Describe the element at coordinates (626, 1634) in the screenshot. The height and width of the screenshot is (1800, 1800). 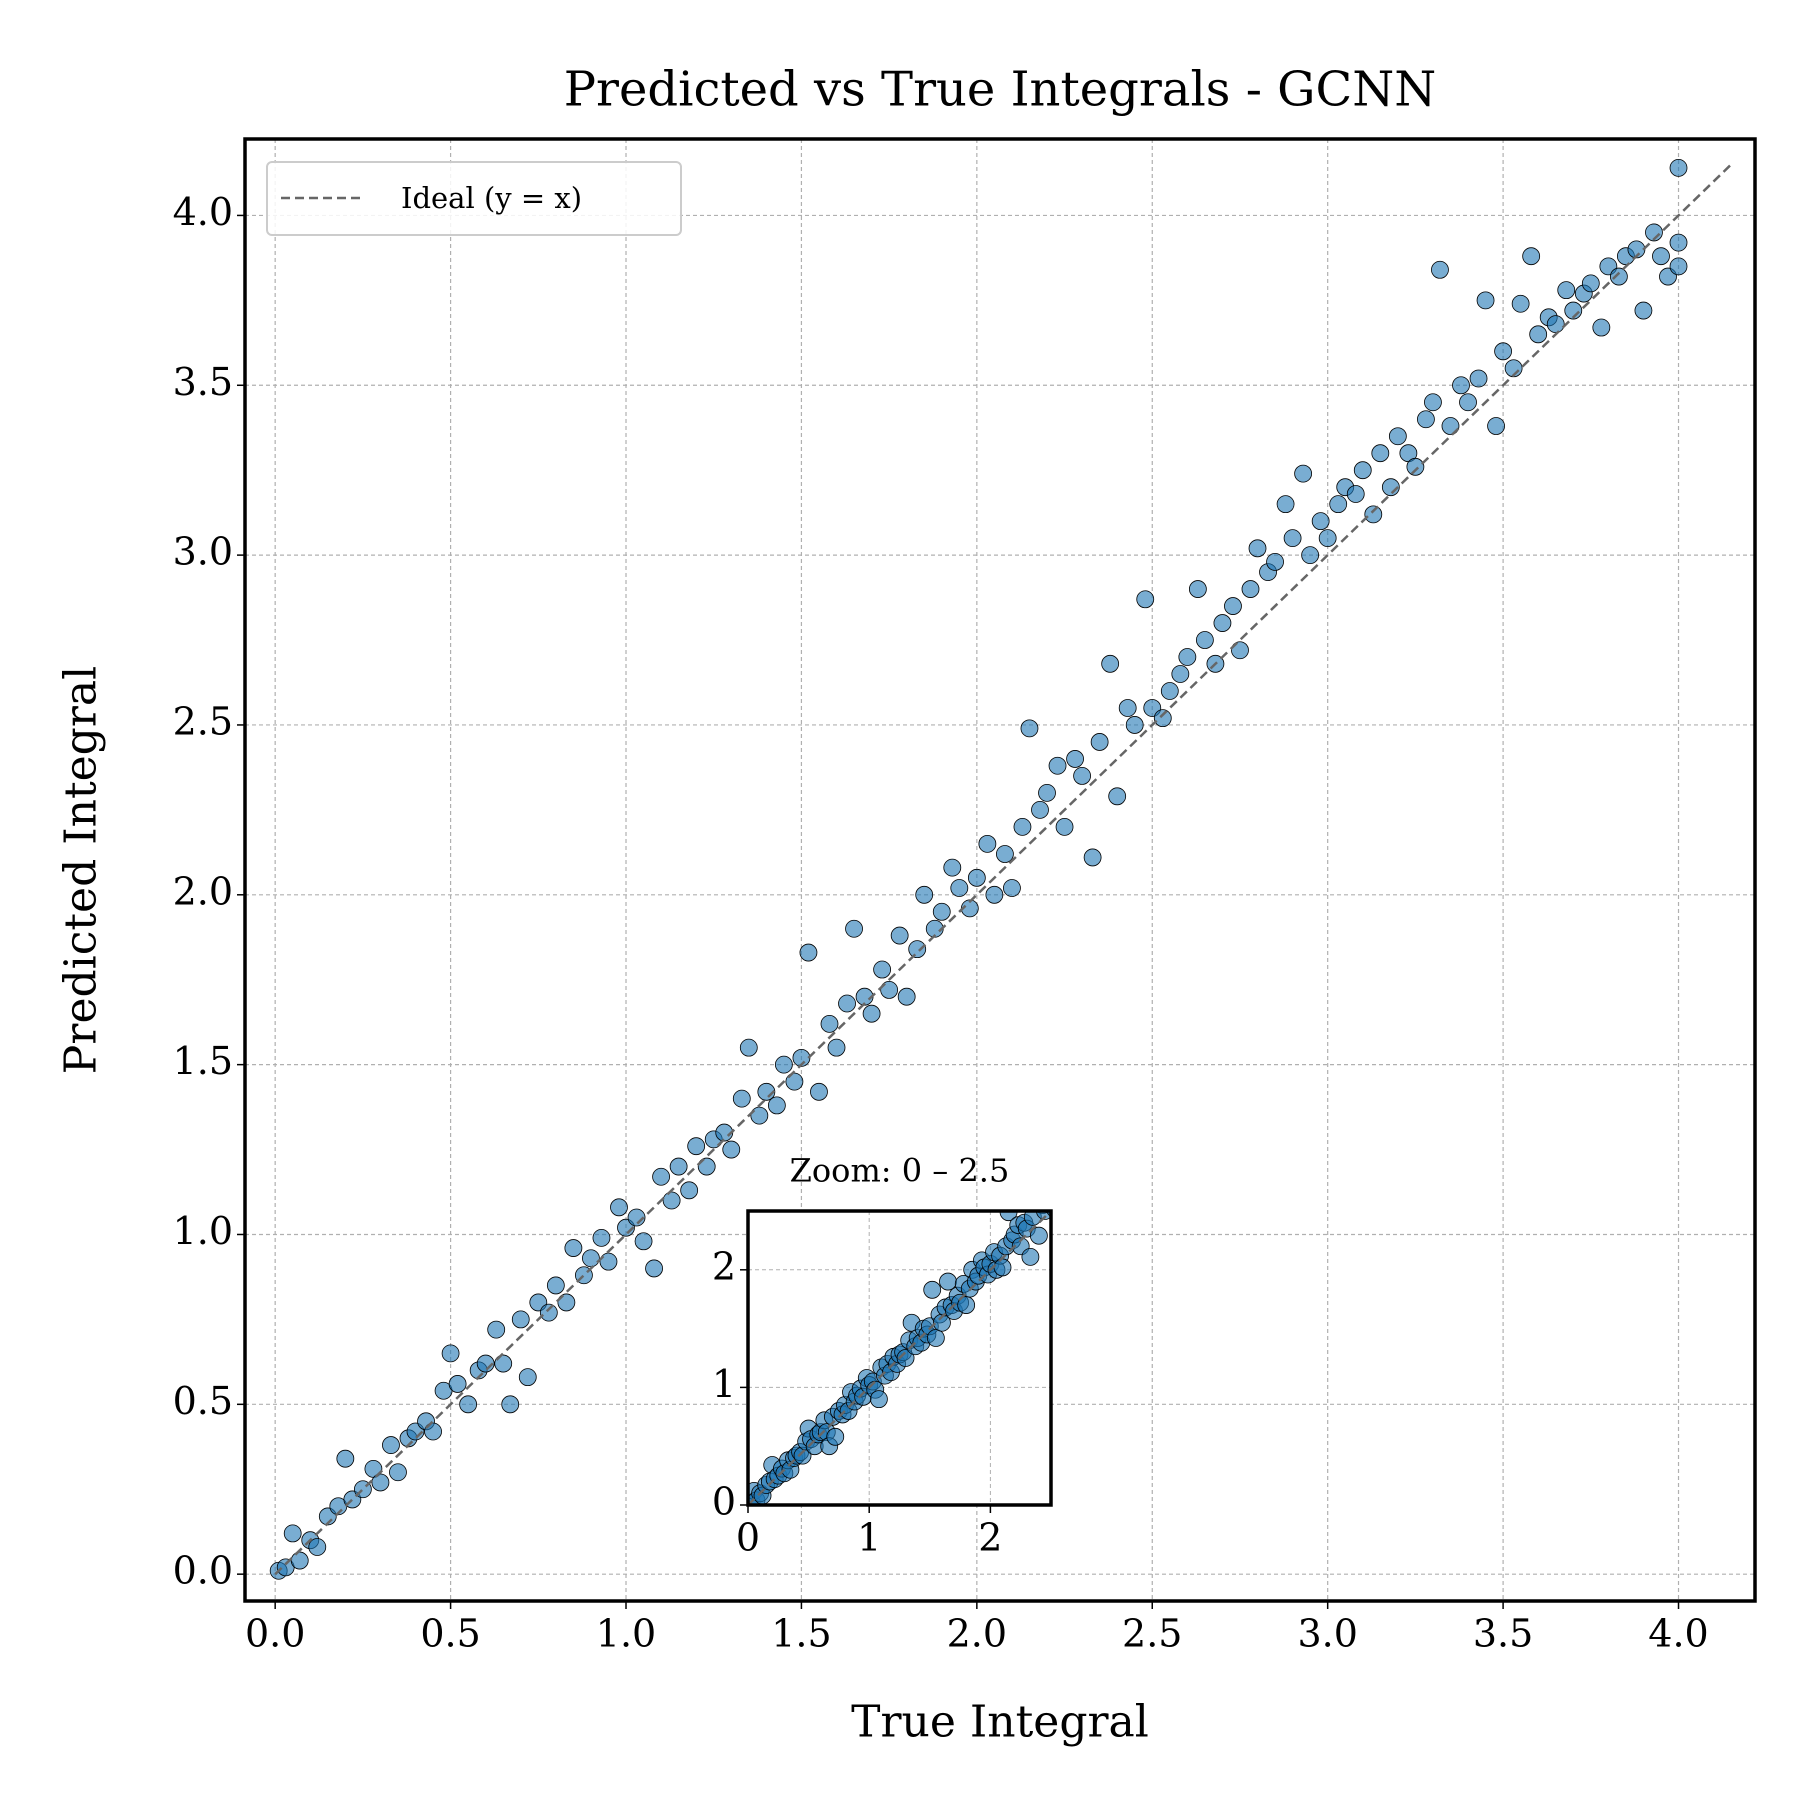
I see `x-tick-label: 1.0` at that location.